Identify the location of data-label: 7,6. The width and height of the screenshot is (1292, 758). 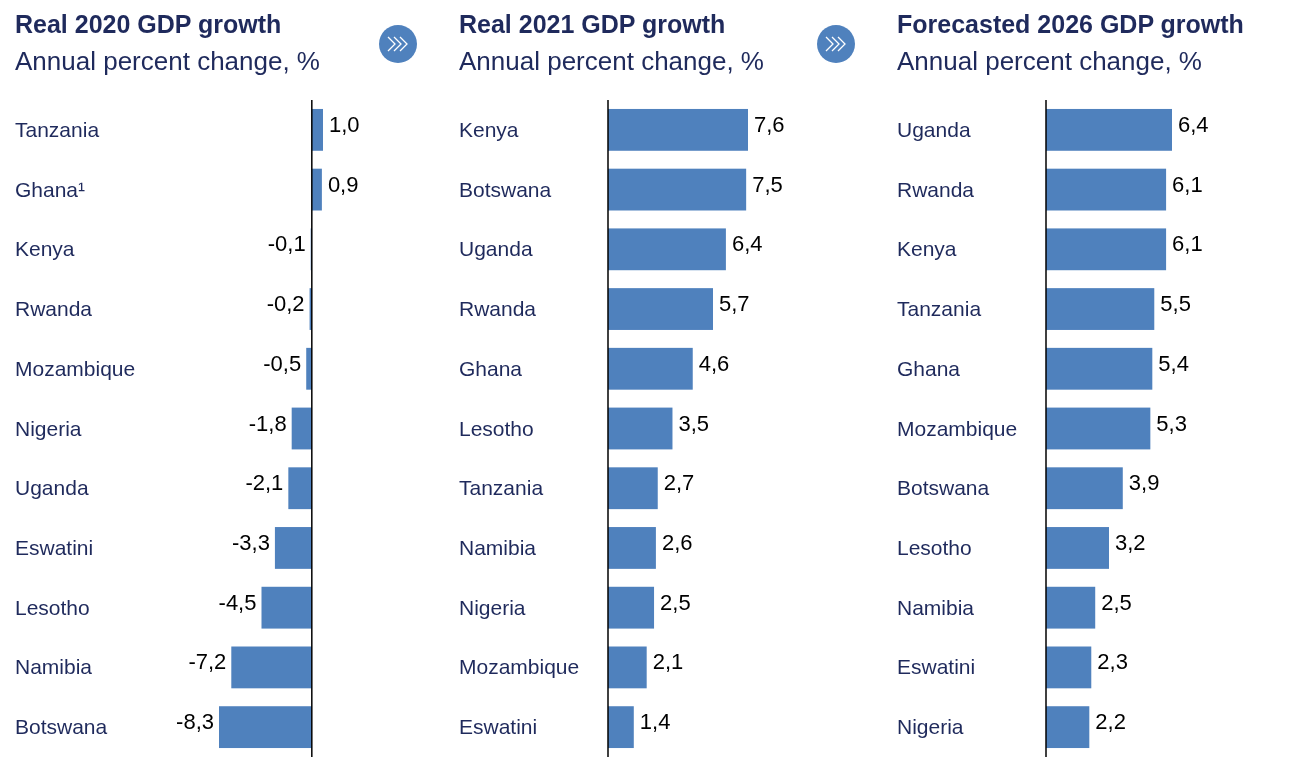
(769, 124).